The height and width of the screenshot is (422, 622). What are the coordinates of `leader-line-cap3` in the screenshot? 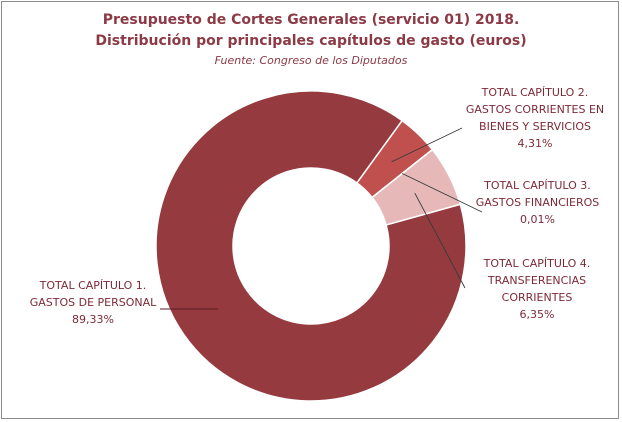 It's located at (442, 193).